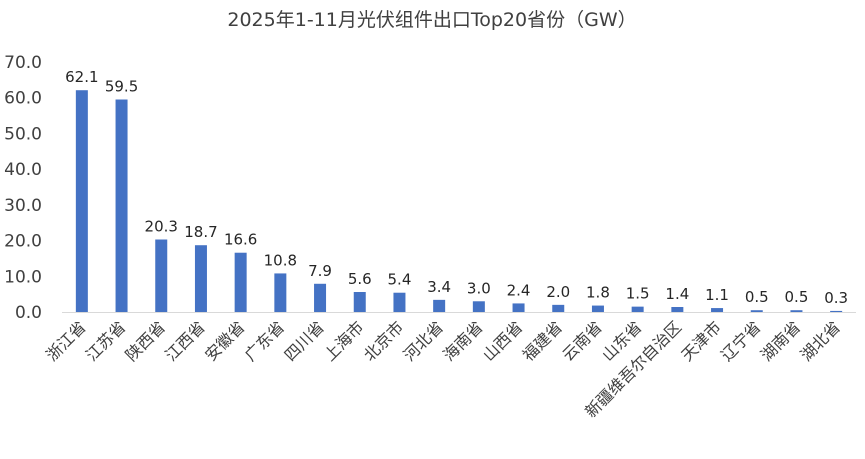 The width and height of the screenshot is (865, 459). What do you see at coordinates (303, 340) in the screenshot?
I see `x-tick-label: 四川省` at bounding box center [303, 340].